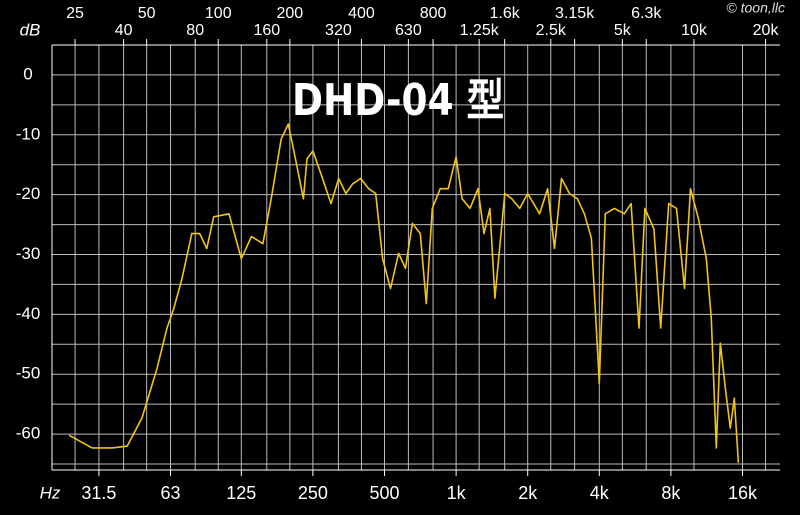  I want to click on y-tick-label: -20, so click(28, 193).